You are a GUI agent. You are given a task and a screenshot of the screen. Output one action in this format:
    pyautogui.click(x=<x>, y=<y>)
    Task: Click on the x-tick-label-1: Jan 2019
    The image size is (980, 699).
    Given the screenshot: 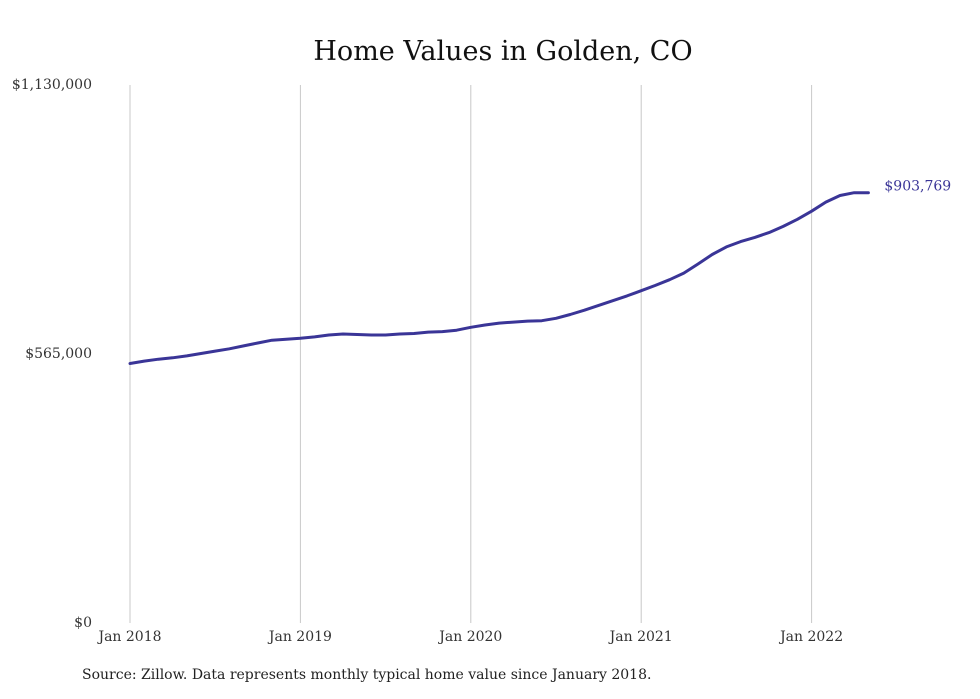 What is the action you would take?
    pyautogui.click(x=299, y=637)
    